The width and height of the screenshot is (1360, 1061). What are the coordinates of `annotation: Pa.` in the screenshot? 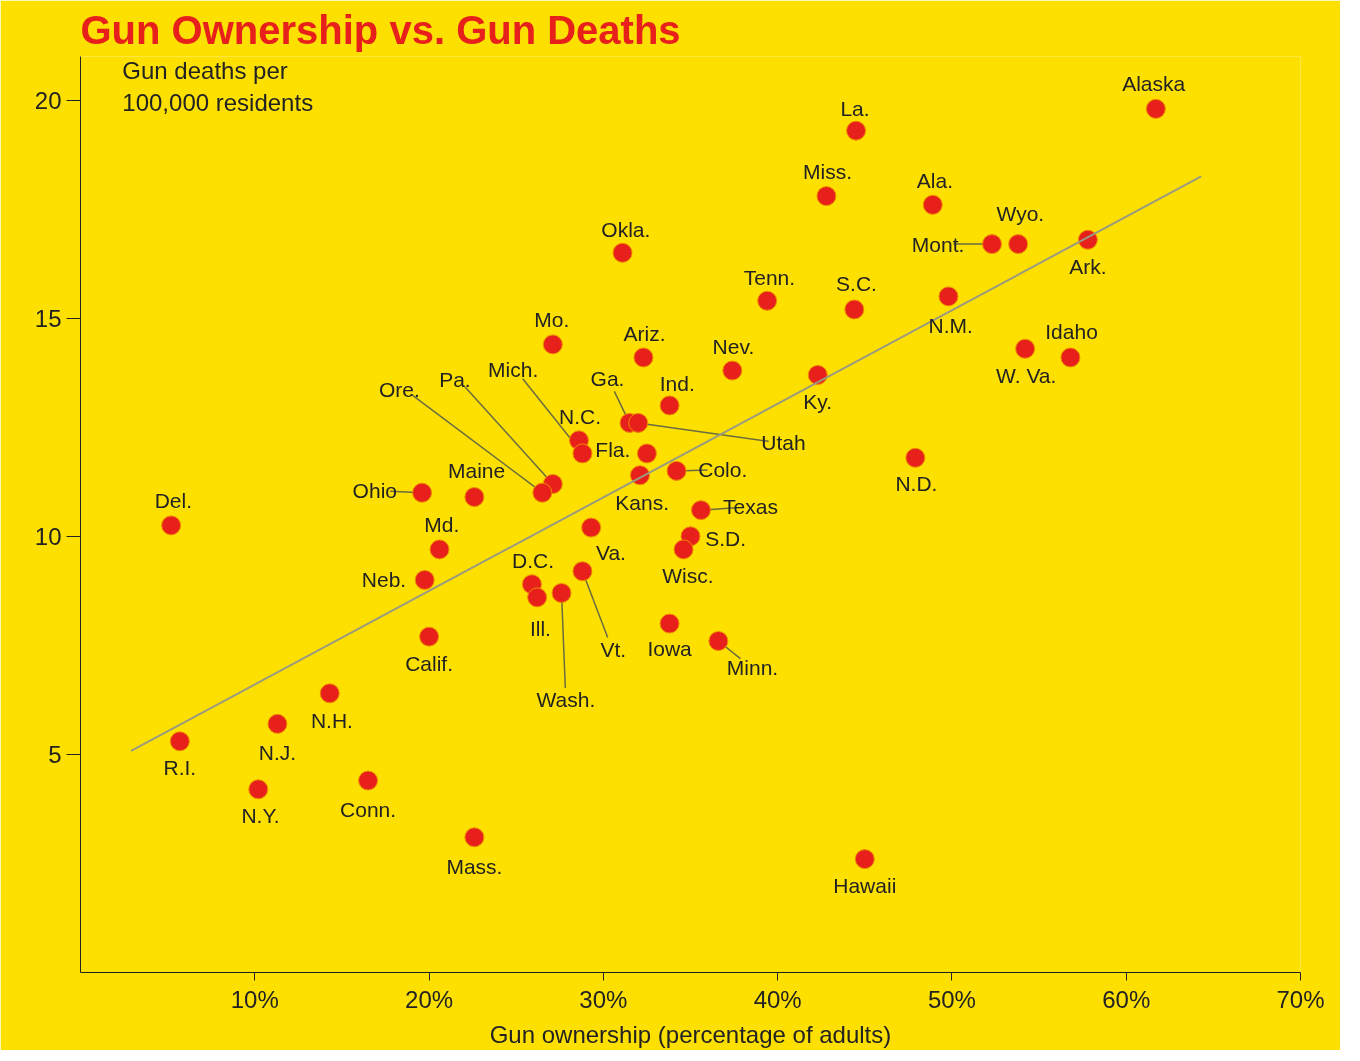 It's located at (455, 379).